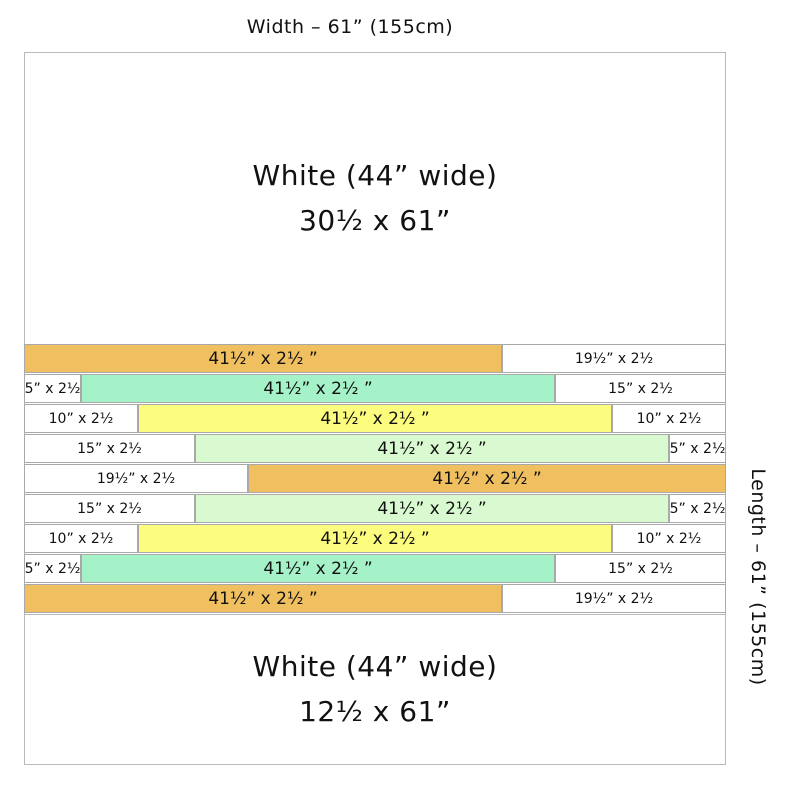 The height and width of the screenshot is (787, 800). I want to click on length-dimension-label: Length – 61” (155cm), so click(758, 577).